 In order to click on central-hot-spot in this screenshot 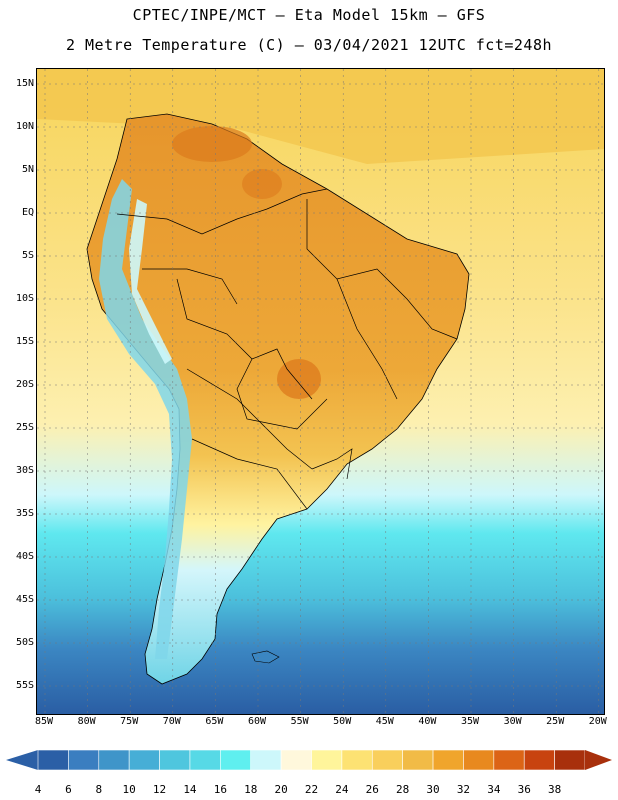, I will do `click(299, 379)`.